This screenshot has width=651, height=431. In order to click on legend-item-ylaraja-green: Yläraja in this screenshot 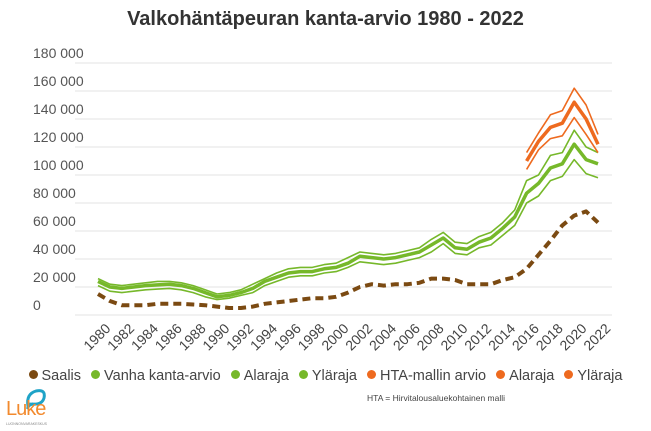, I will do `click(327, 376)`.